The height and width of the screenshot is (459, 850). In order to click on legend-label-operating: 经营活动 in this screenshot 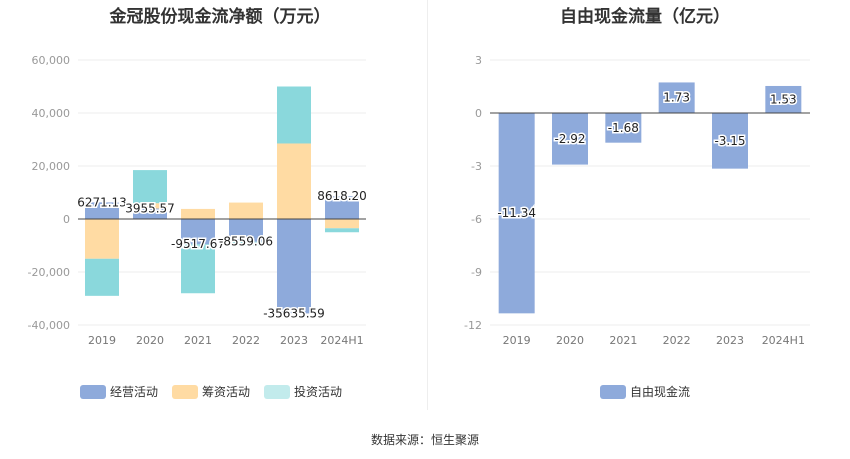, I will do `click(134, 392)`.